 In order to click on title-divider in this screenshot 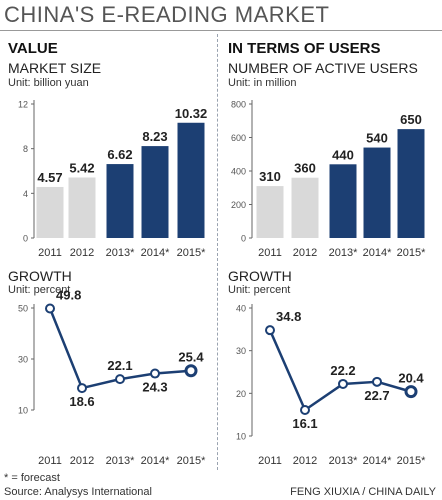, I will do `click(221, 30)`.